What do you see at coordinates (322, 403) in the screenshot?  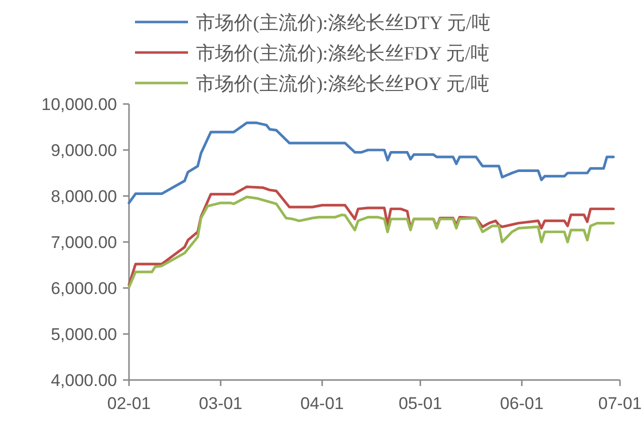 I see `x-tick-label: 04-01` at bounding box center [322, 403].